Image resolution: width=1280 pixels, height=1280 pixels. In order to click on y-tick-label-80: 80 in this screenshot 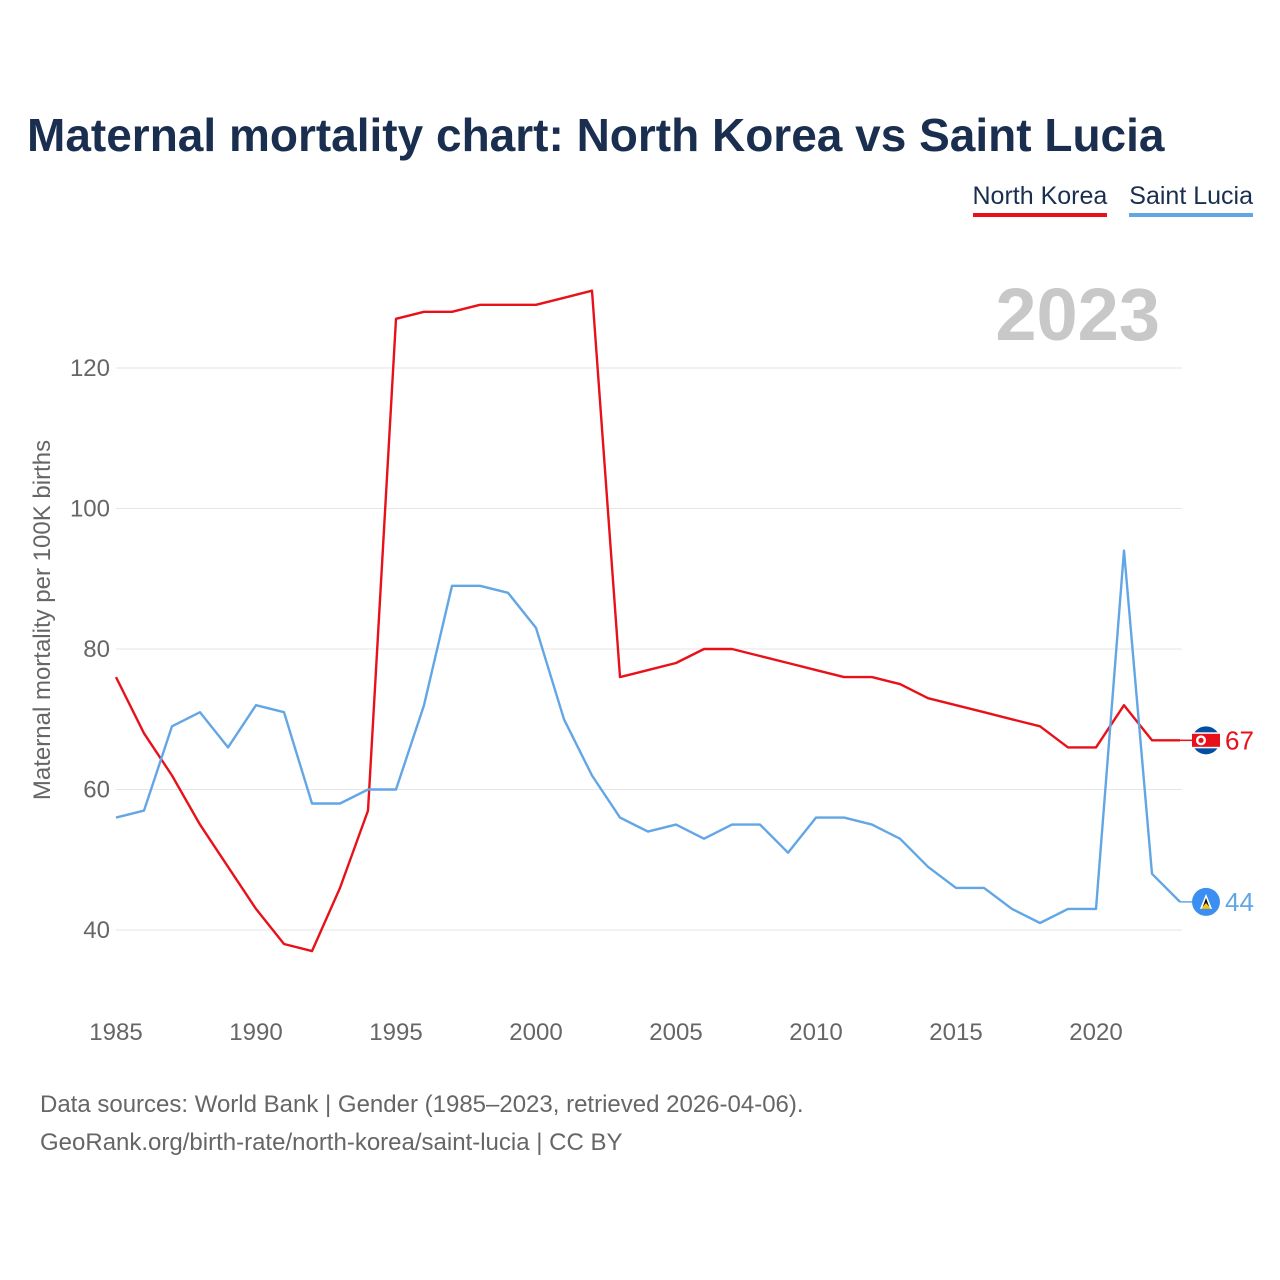, I will do `click(96, 649)`.